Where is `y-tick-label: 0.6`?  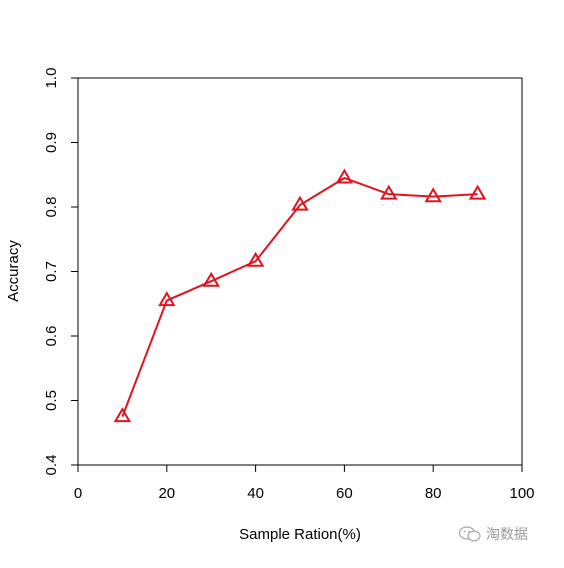 y-tick-label: 0.6 is located at coordinates (51, 336).